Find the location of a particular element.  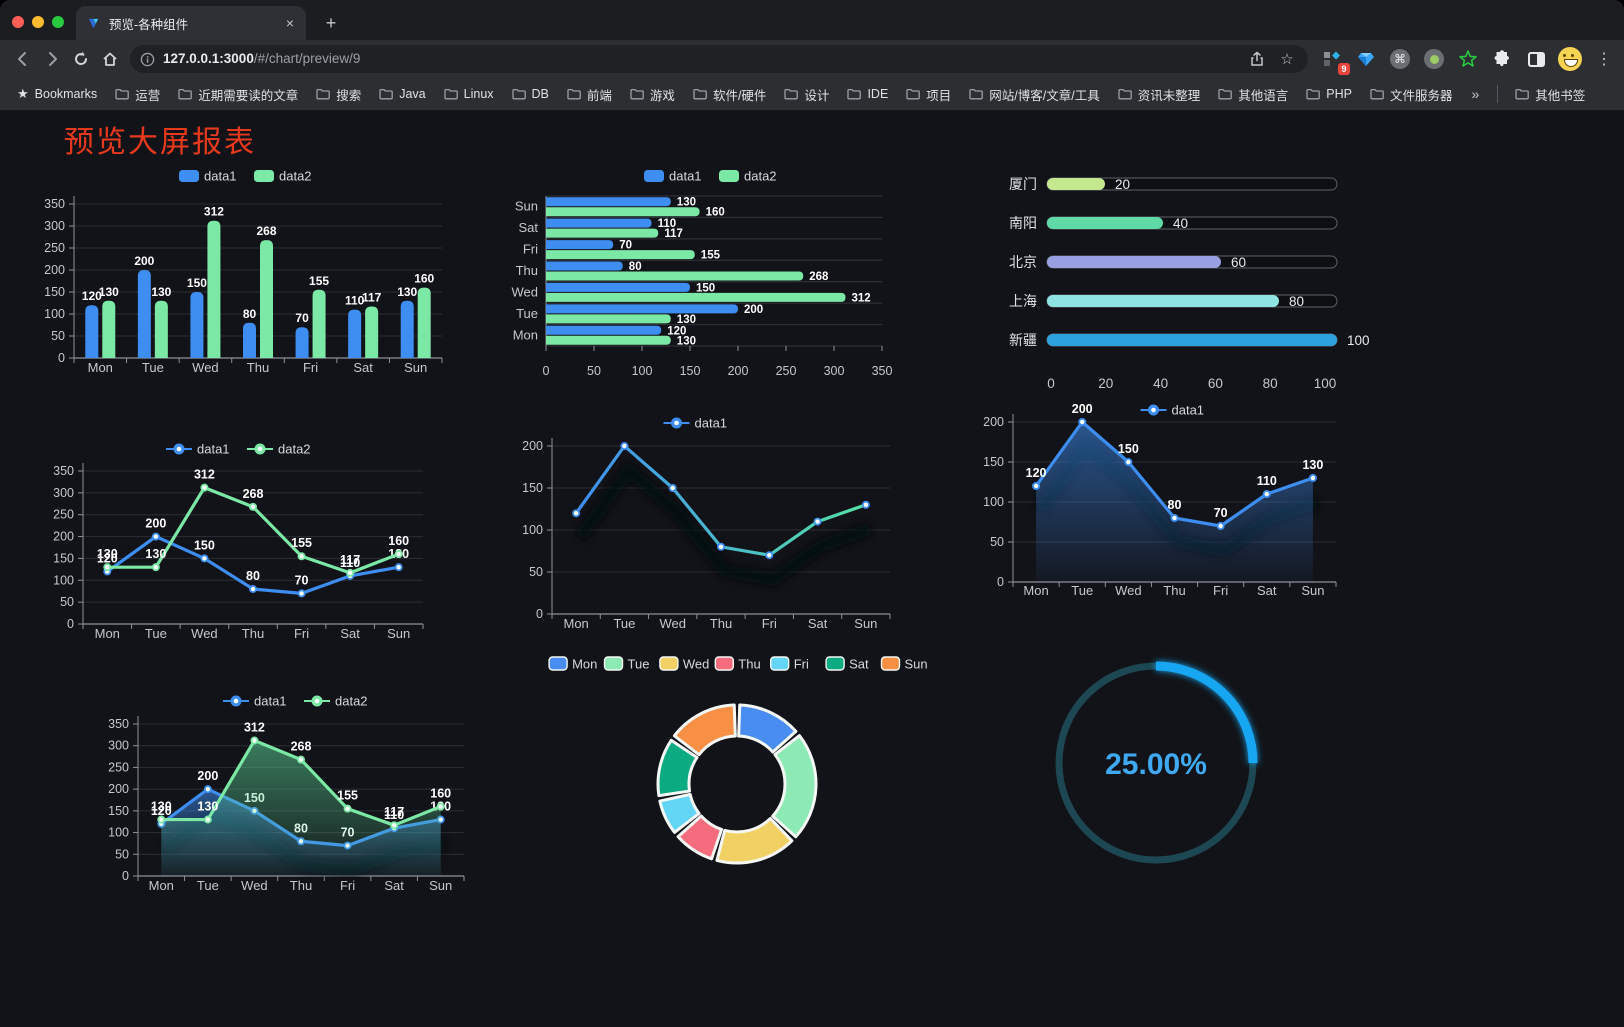

site-info-icon is located at coordinates (147, 59).